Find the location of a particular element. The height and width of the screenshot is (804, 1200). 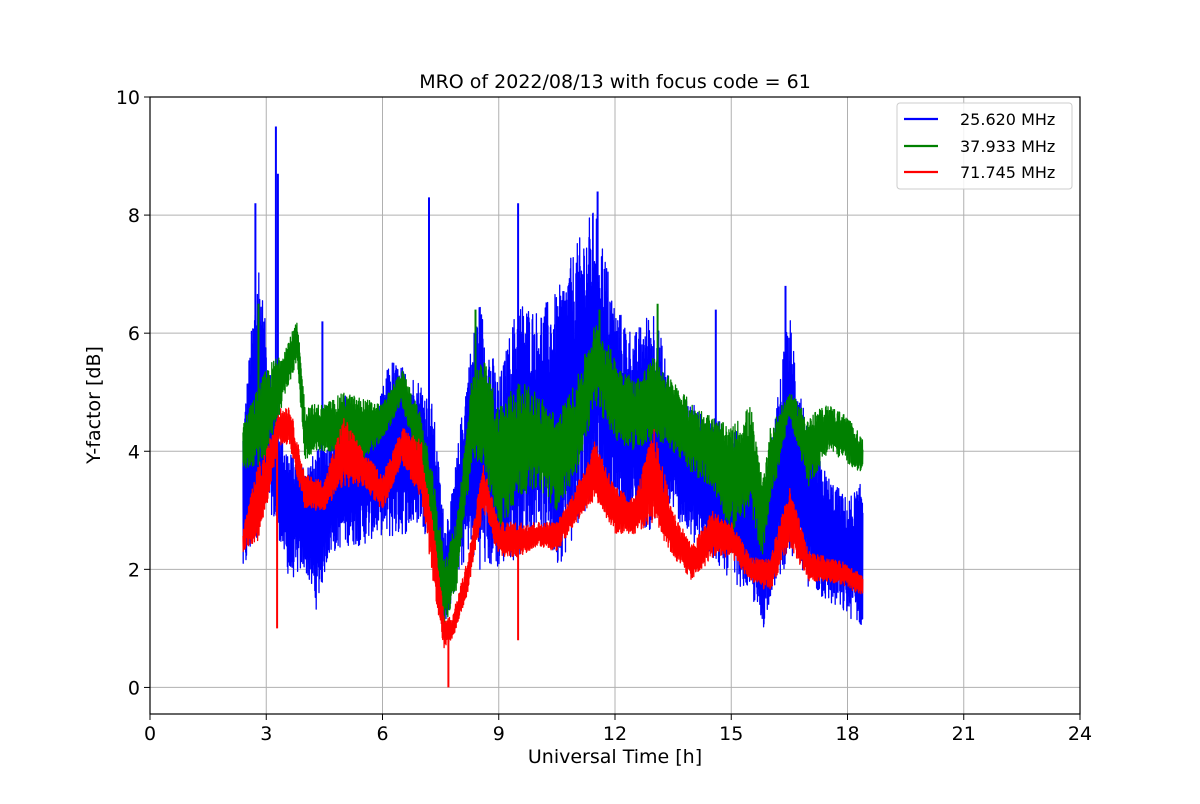

y-tick-label: 8 is located at coordinates (134, 216).